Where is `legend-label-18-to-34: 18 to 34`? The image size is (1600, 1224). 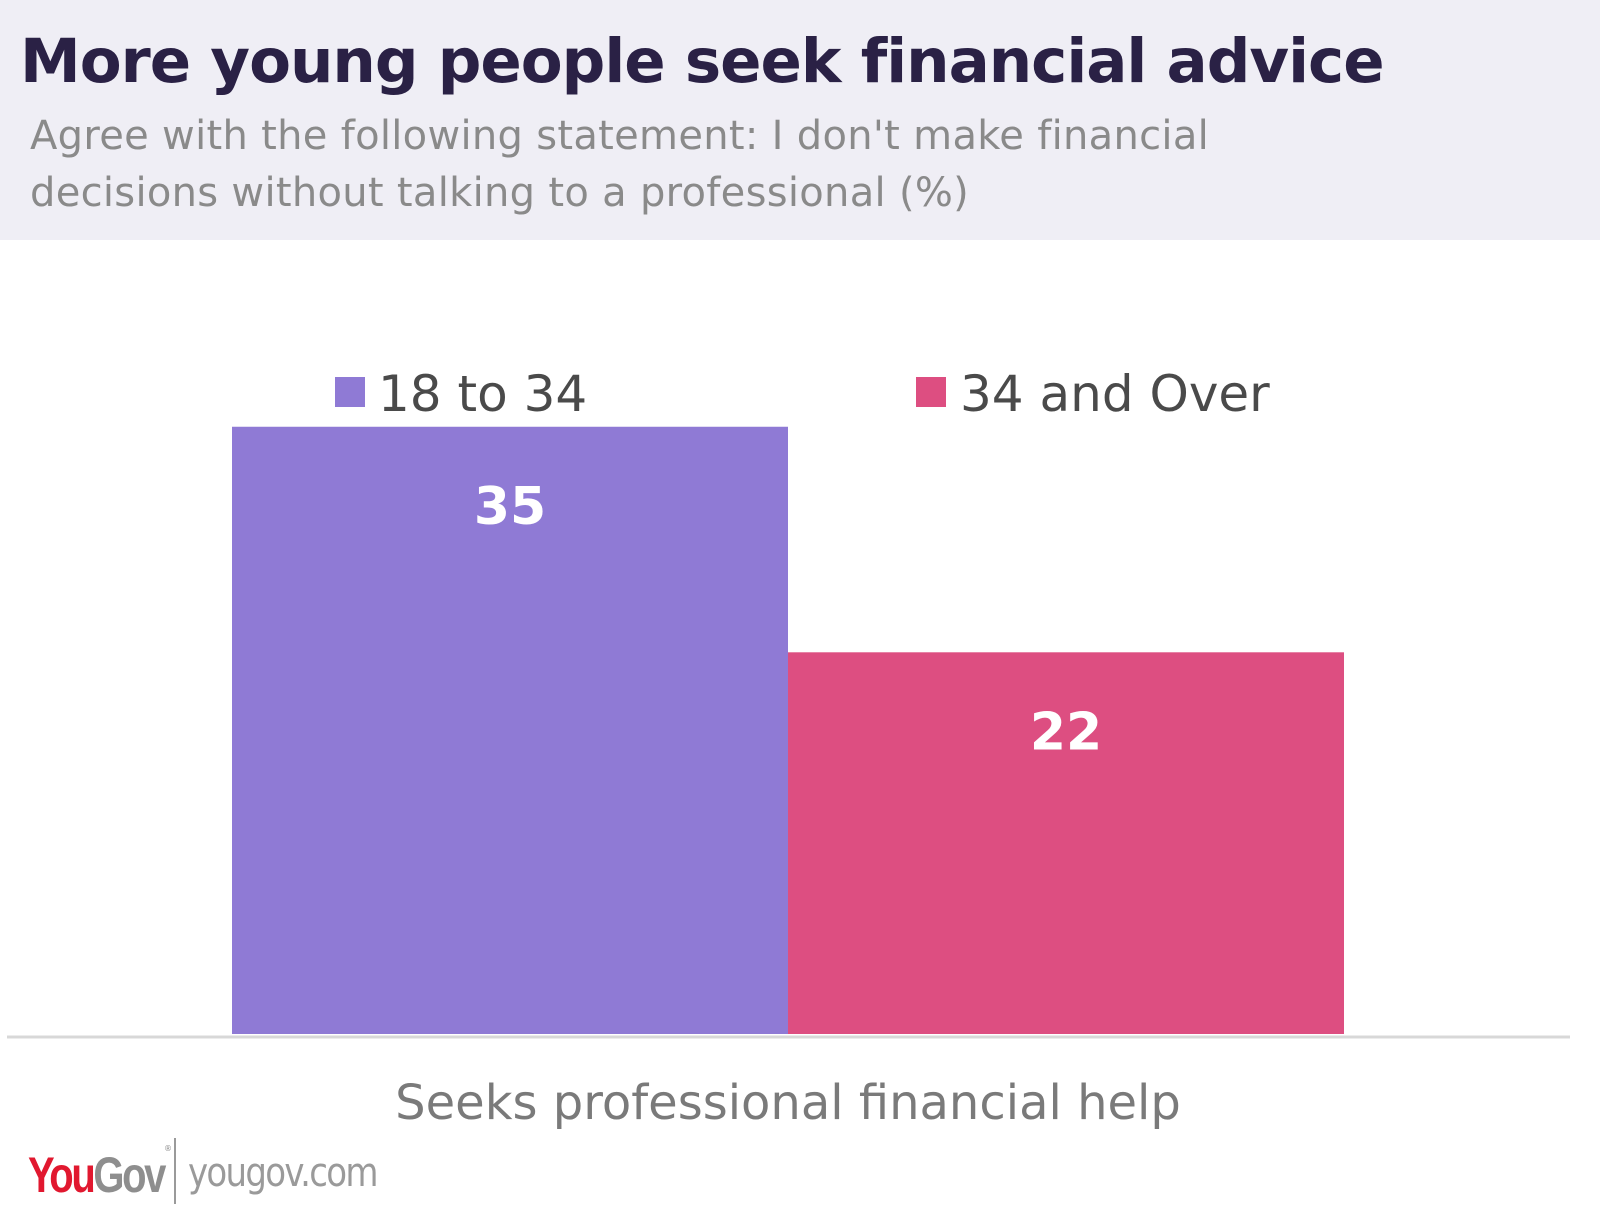
legend-label-18-to-34: 18 to 34 is located at coordinates (482, 394).